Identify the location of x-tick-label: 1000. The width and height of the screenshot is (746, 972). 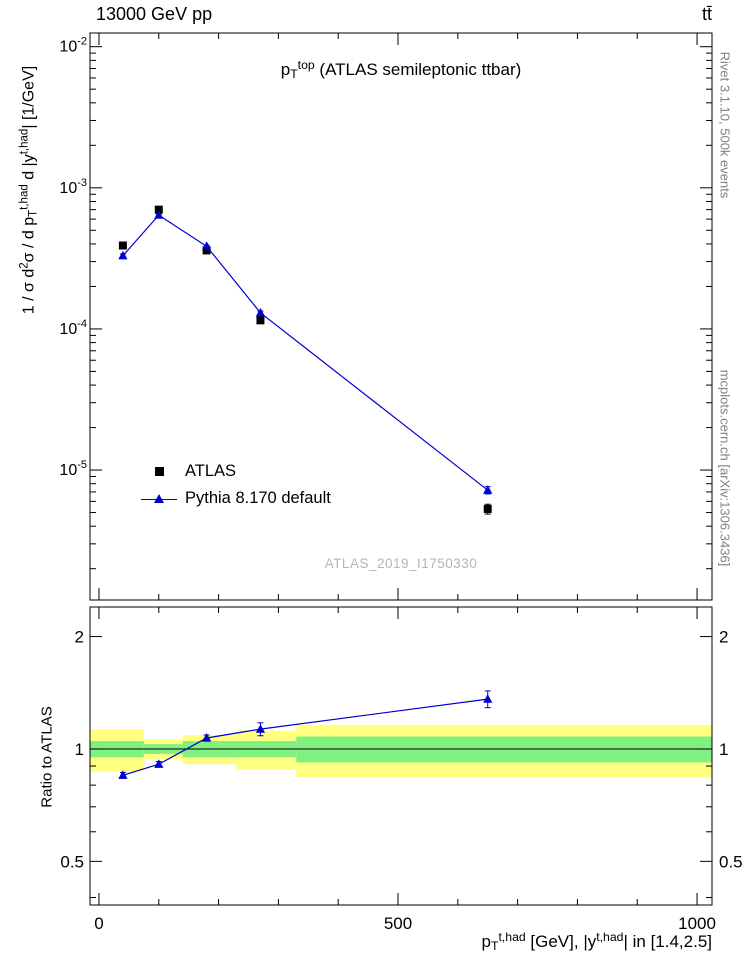
(697, 923).